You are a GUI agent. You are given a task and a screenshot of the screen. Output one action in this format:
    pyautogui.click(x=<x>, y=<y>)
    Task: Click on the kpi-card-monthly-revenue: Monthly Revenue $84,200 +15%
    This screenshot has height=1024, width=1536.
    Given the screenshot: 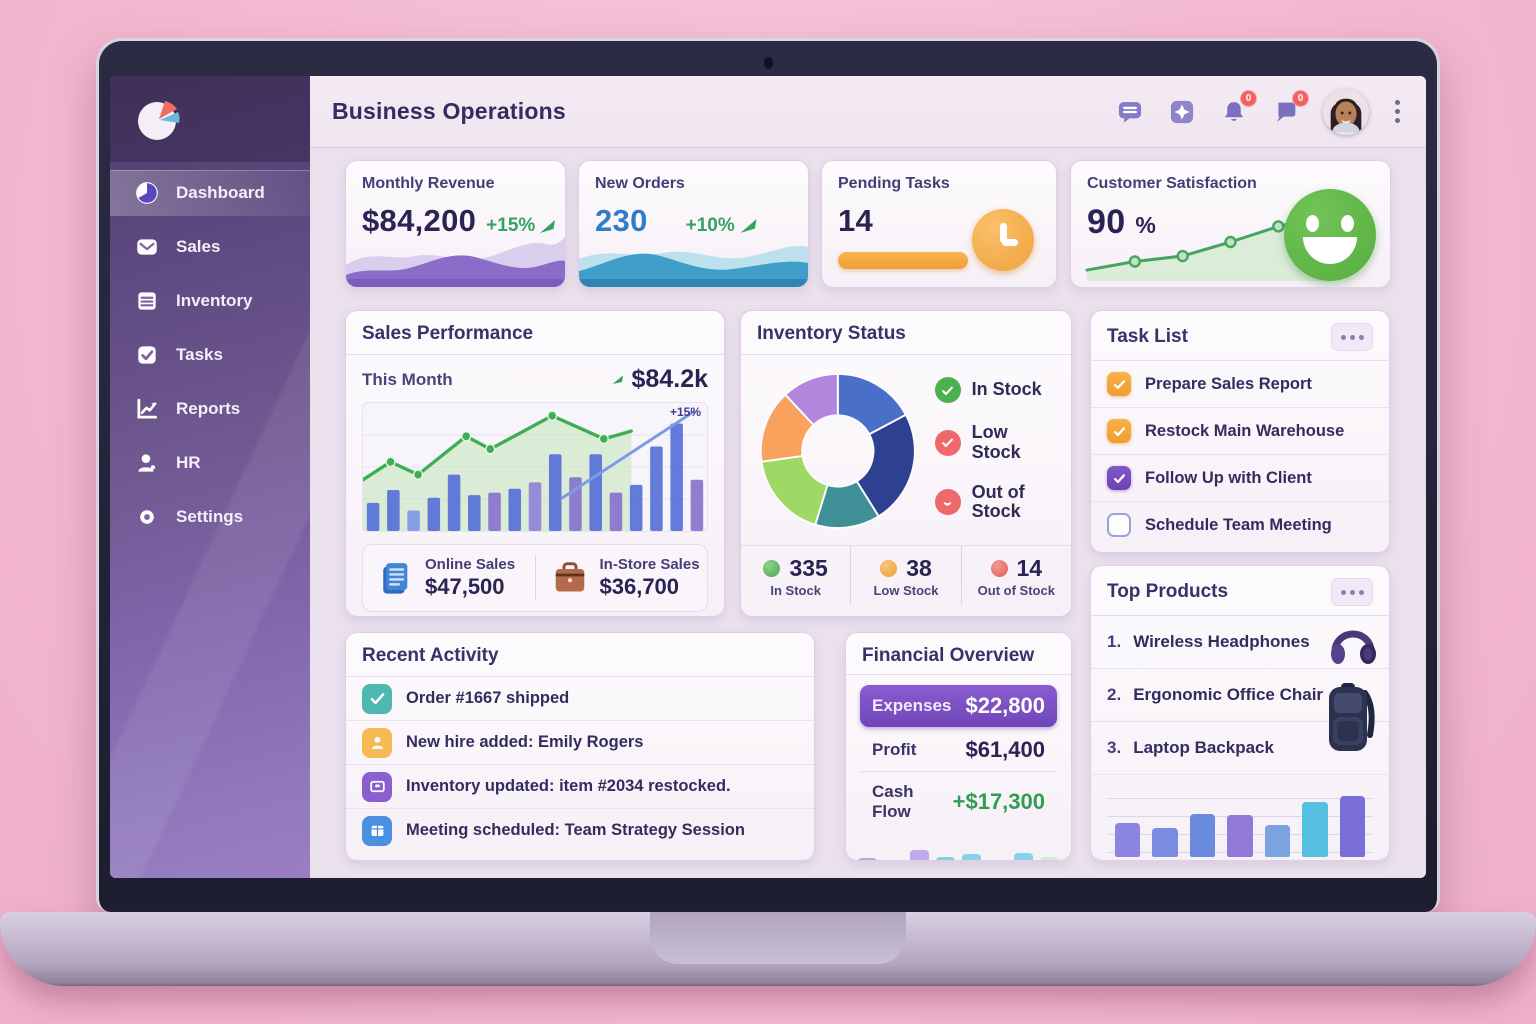 What is the action you would take?
    pyautogui.click(x=455, y=224)
    